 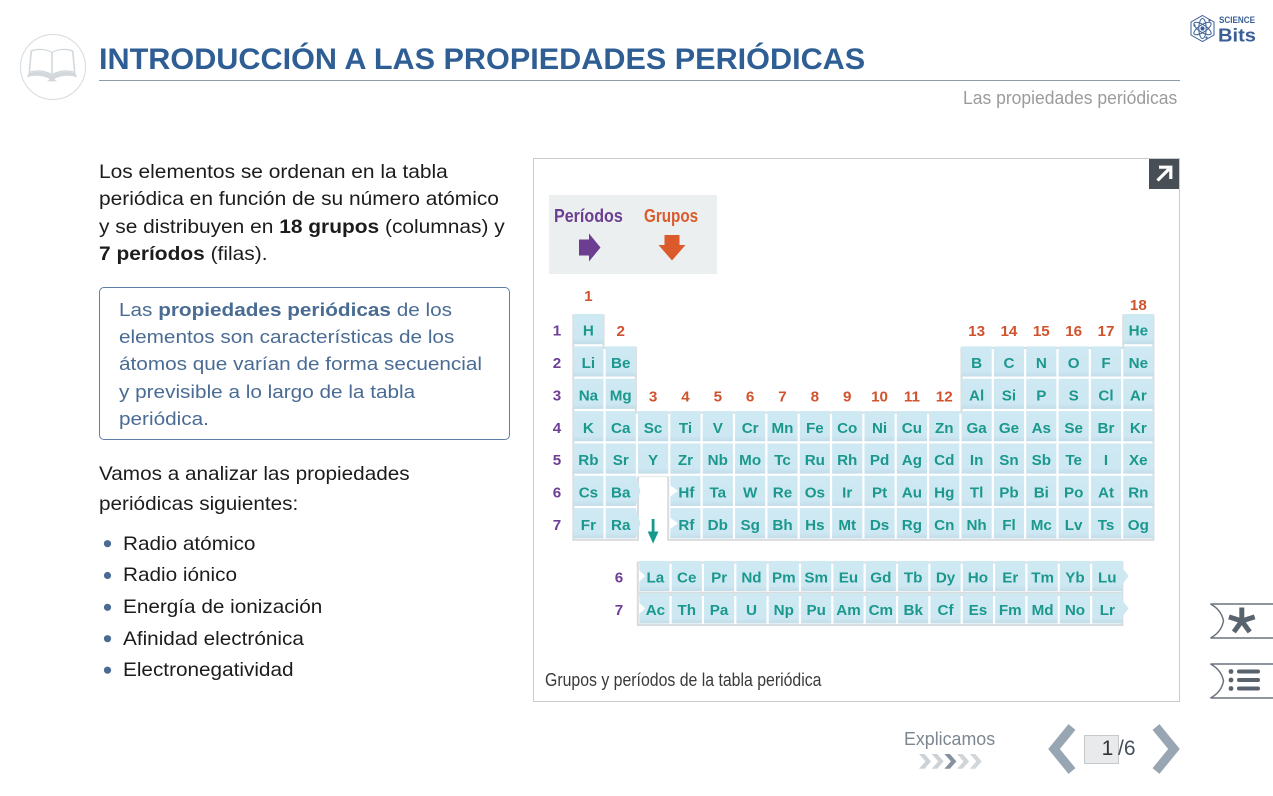 What do you see at coordinates (750, 460) in the screenshot?
I see `svg-text: Mo` at bounding box center [750, 460].